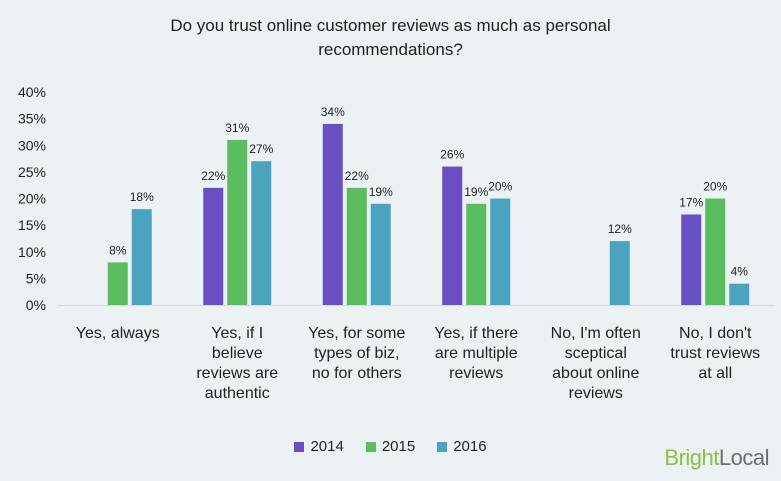 The width and height of the screenshot is (781, 481). What do you see at coordinates (327, 446) in the screenshot?
I see `legend-label-2014: 2014` at bounding box center [327, 446].